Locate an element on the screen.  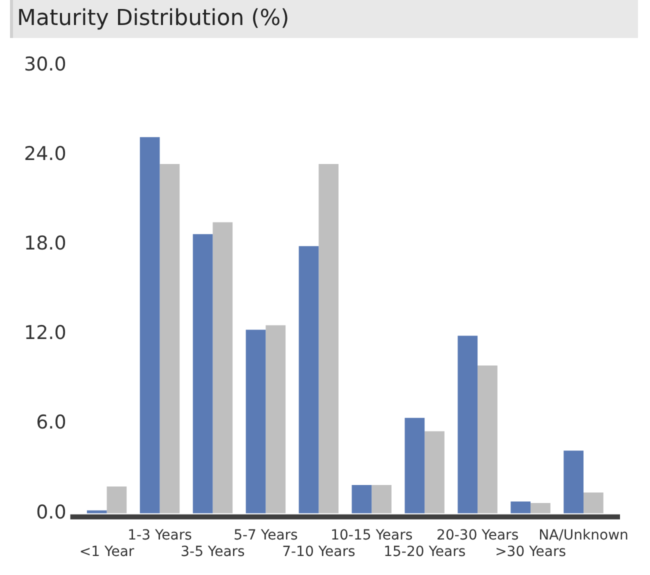
x-tick-label: 20-30 Years is located at coordinates (477, 535).